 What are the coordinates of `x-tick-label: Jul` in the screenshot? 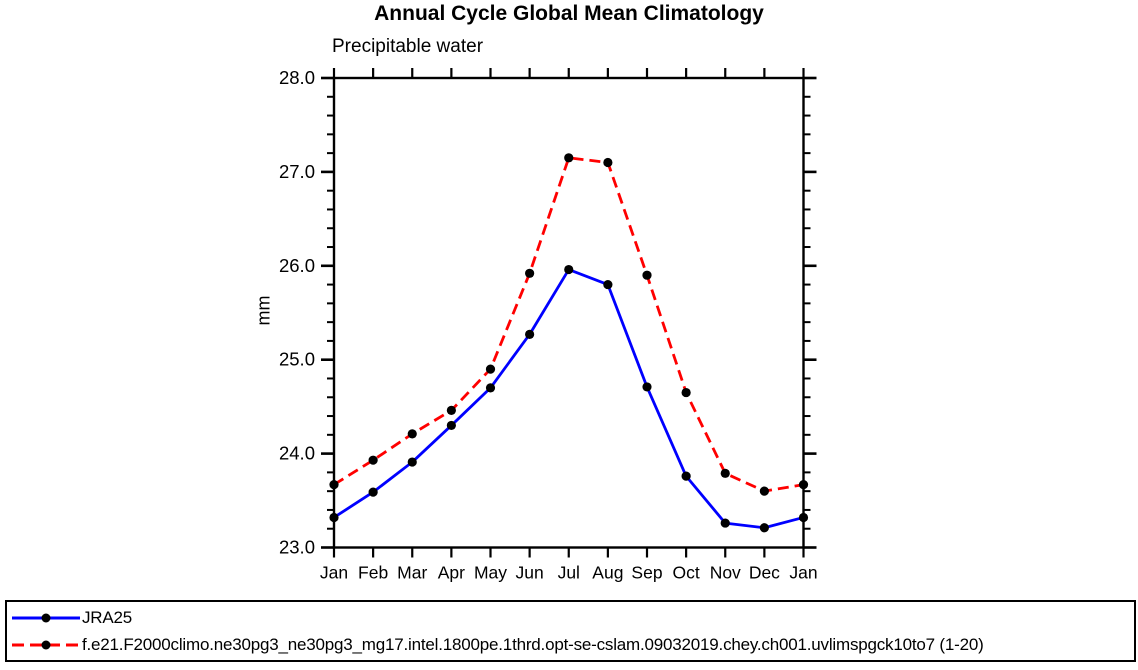 It's located at (569, 573).